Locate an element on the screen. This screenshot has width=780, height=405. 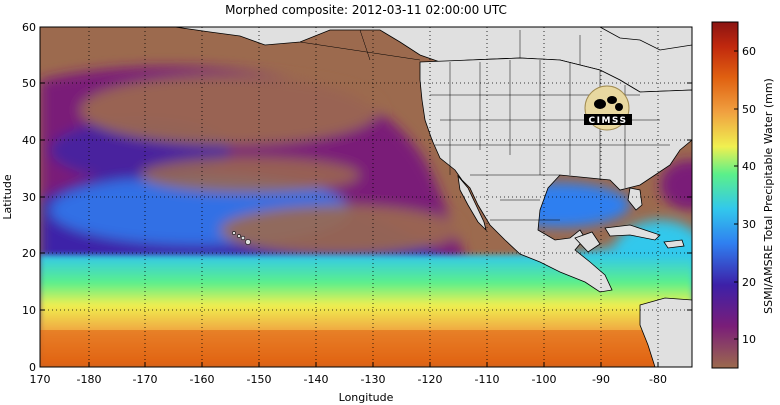
colorbar-tick-label: 20 is located at coordinates (749, 282).